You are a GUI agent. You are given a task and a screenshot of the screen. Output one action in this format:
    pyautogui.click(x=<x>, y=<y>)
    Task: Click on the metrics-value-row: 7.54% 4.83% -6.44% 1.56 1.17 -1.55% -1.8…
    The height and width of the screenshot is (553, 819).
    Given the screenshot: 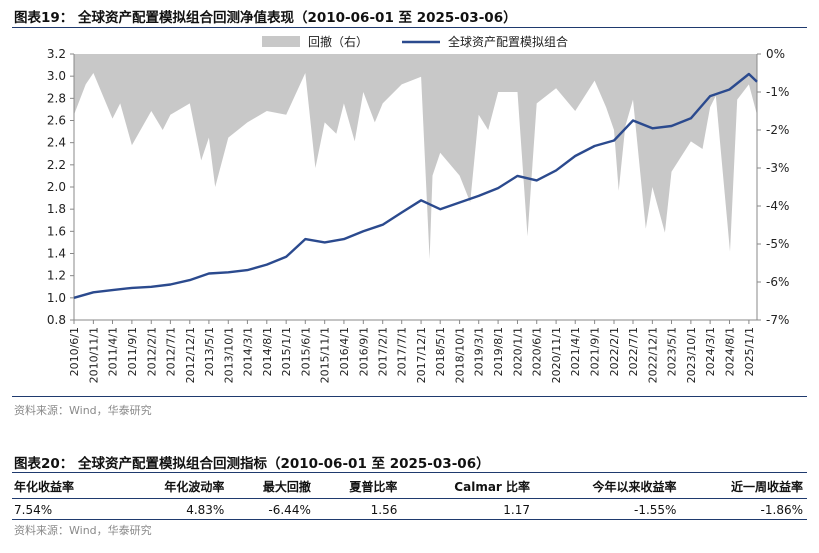 What is the action you would take?
    pyautogui.click(x=409, y=509)
    